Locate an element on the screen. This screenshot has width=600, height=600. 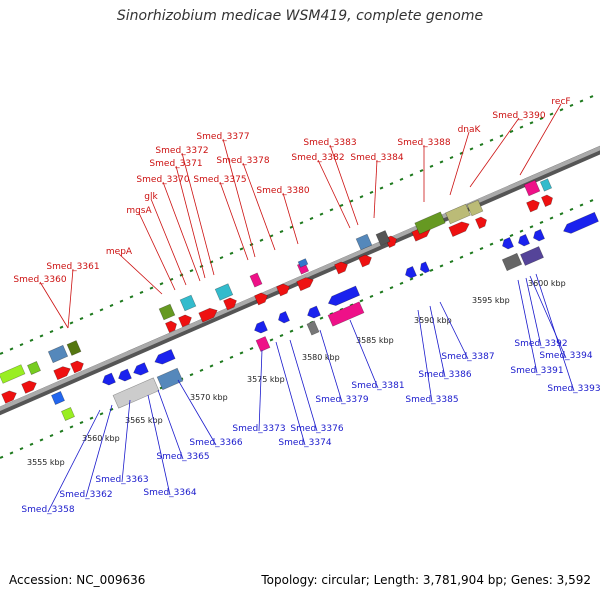
reverse-gene-13-shape is located at coordinates (539, 235).